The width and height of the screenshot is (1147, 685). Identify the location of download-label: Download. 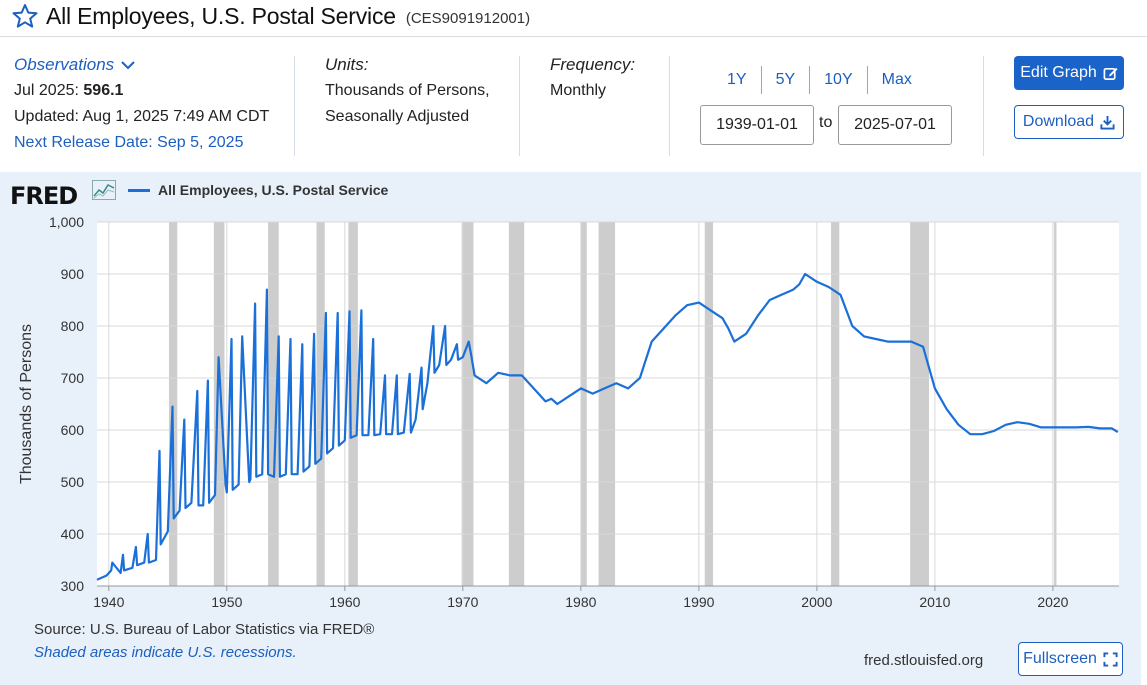
(1058, 121).